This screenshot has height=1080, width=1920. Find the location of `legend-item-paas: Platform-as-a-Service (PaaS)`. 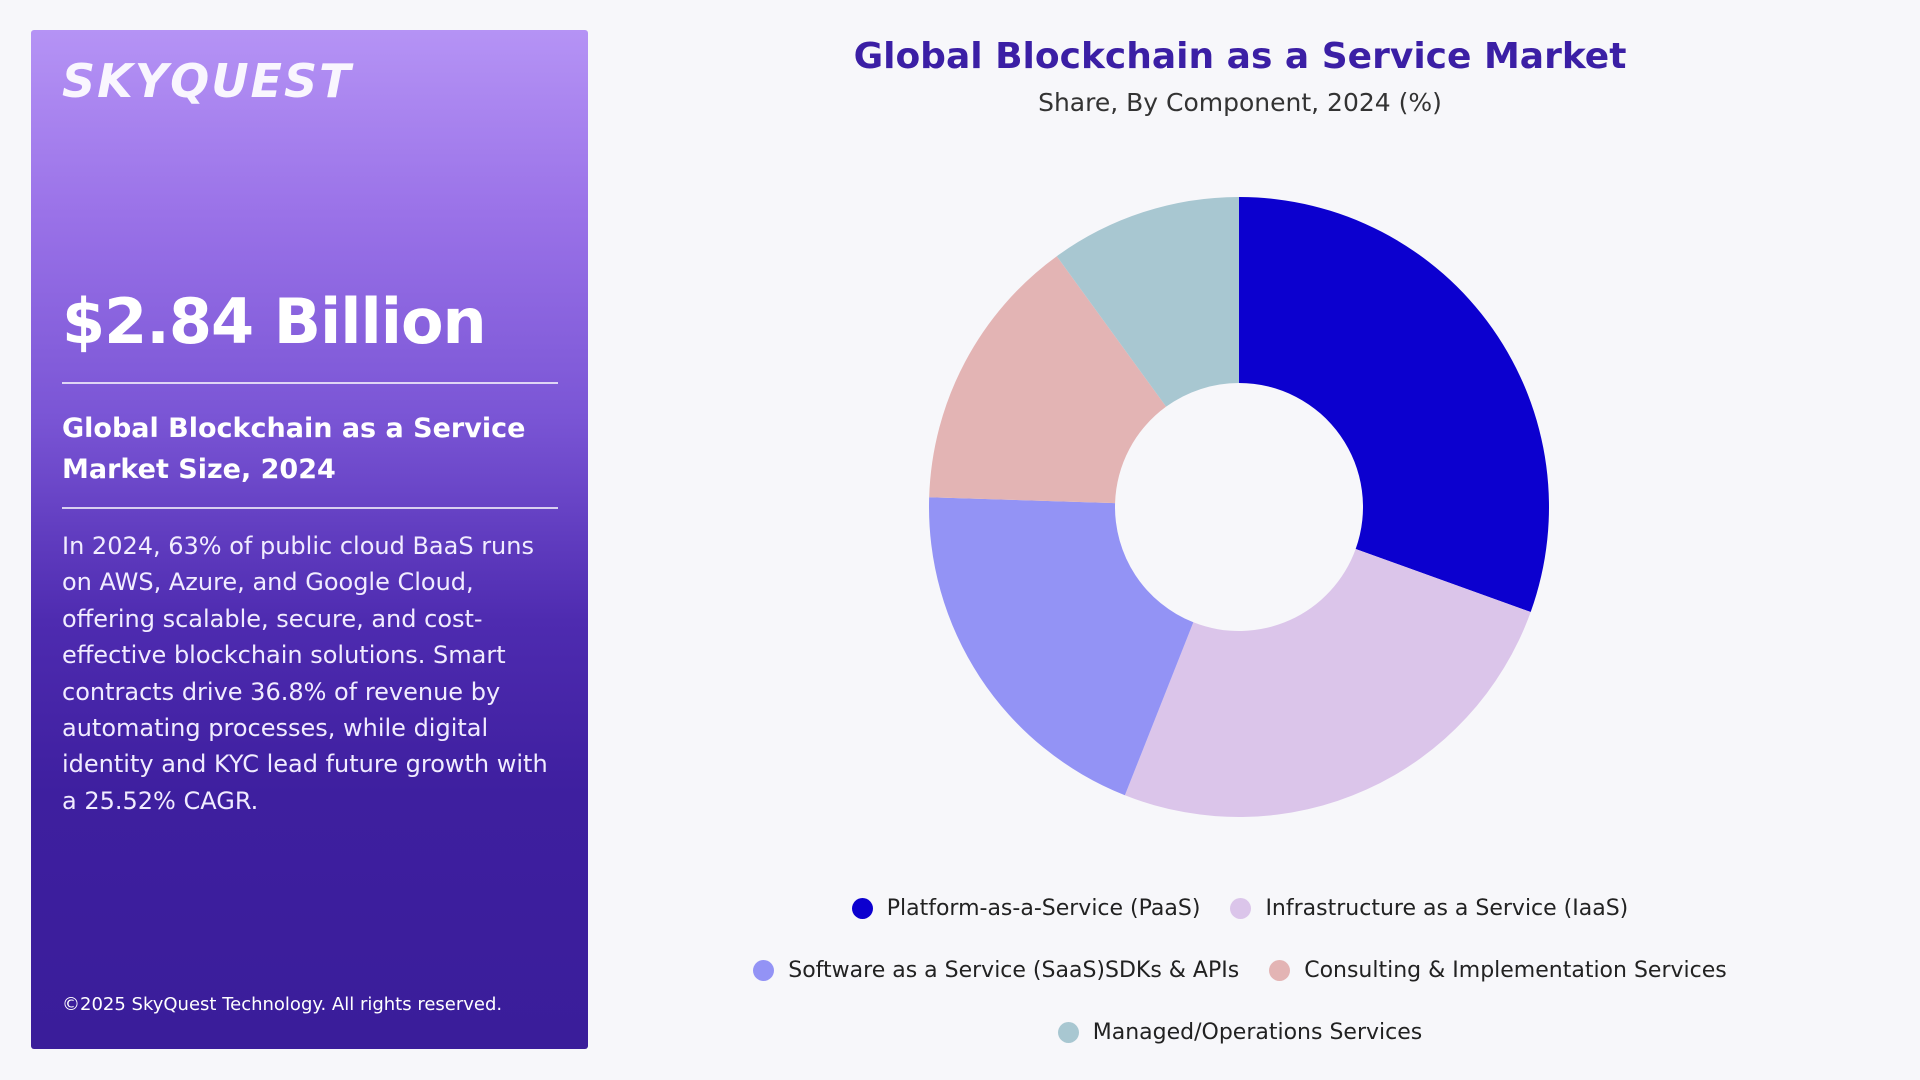

legend-item-paas: Platform-as-a-Service (PaaS) is located at coordinates (1026, 908).